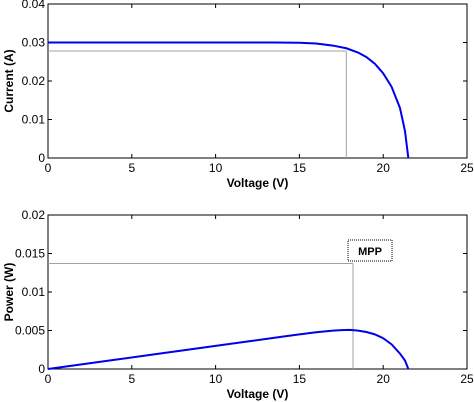 This screenshot has width=474, height=402. I want to click on iv-y-tick-label: 0.03, so click(34, 43).